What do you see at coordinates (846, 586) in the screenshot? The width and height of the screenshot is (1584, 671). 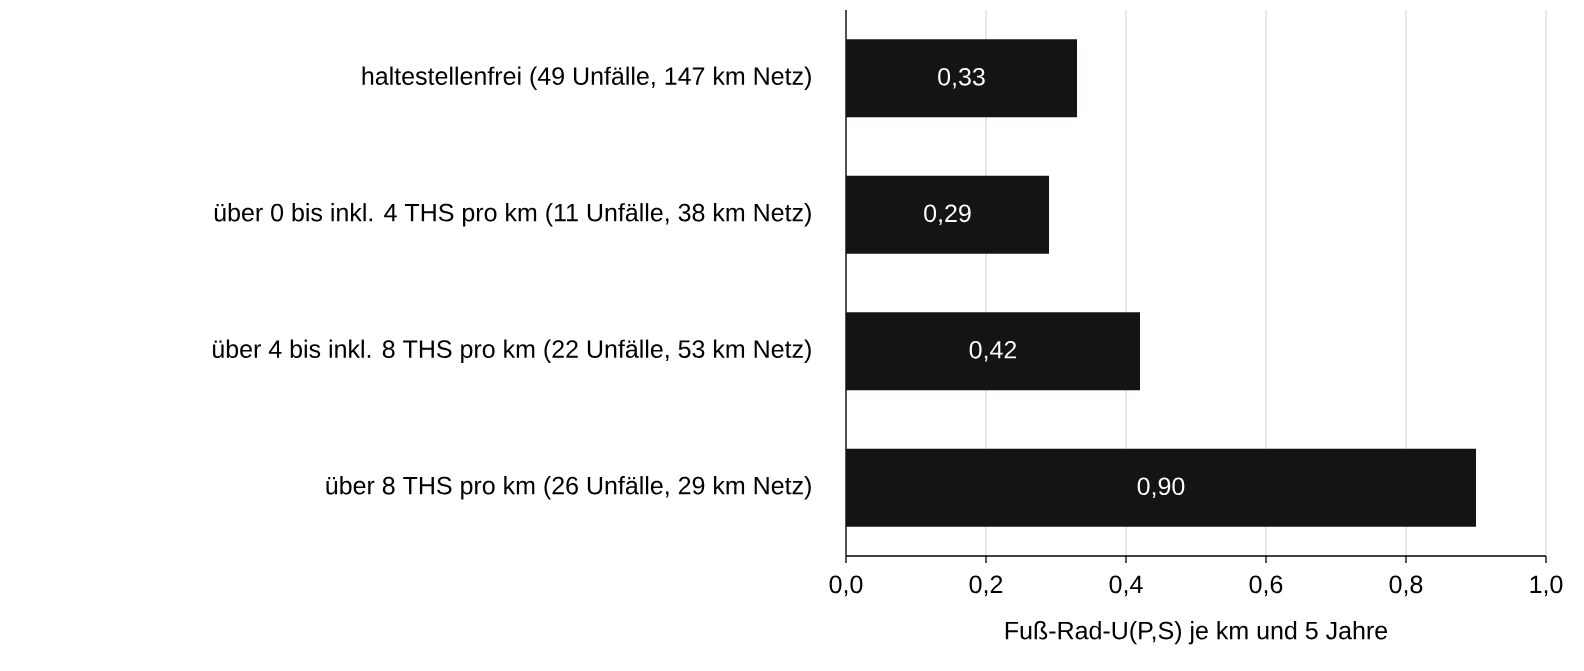 I see `x-tick-label: 0,0` at bounding box center [846, 586].